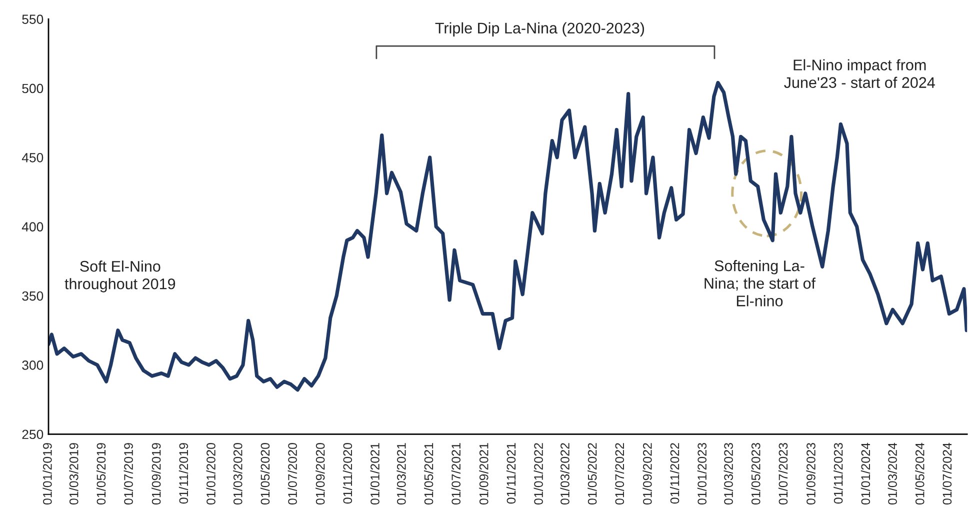  Describe the element at coordinates (401, 474) in the screenshot. I see `x-tick-label: 01/03/2021` at that location.